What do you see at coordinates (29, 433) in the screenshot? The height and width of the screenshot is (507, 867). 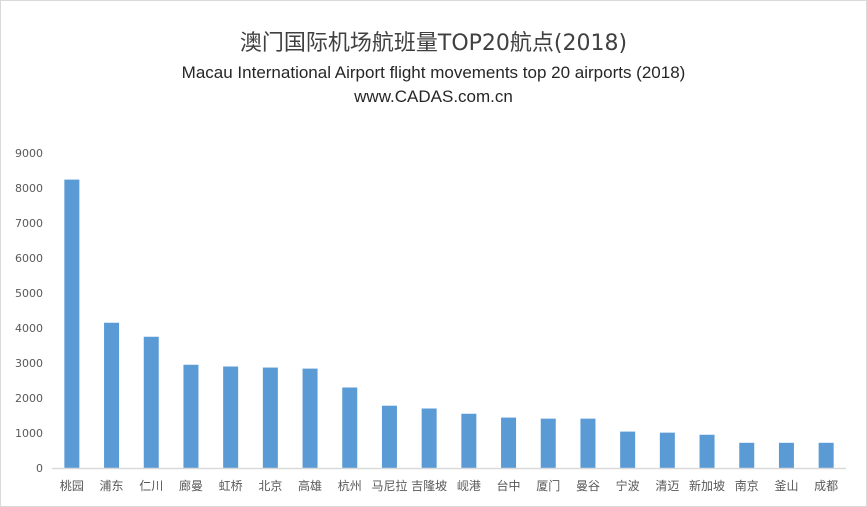 I see `y-tick-label: 1000` at bounding box center [29, 433].